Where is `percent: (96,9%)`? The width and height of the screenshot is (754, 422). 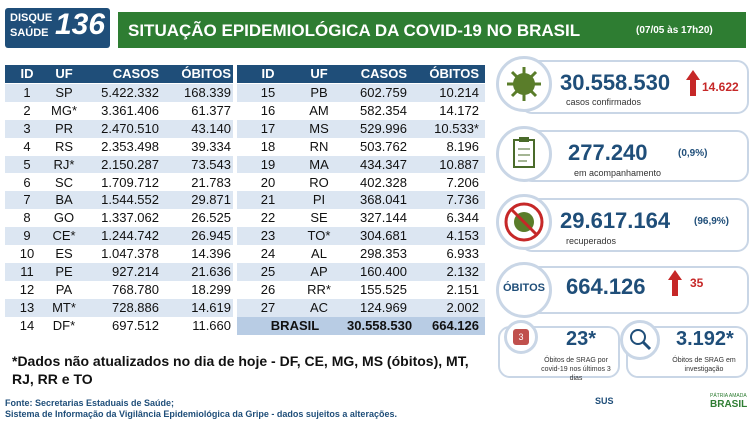
percent: (96,9%) is located at coordinates (712, 221).